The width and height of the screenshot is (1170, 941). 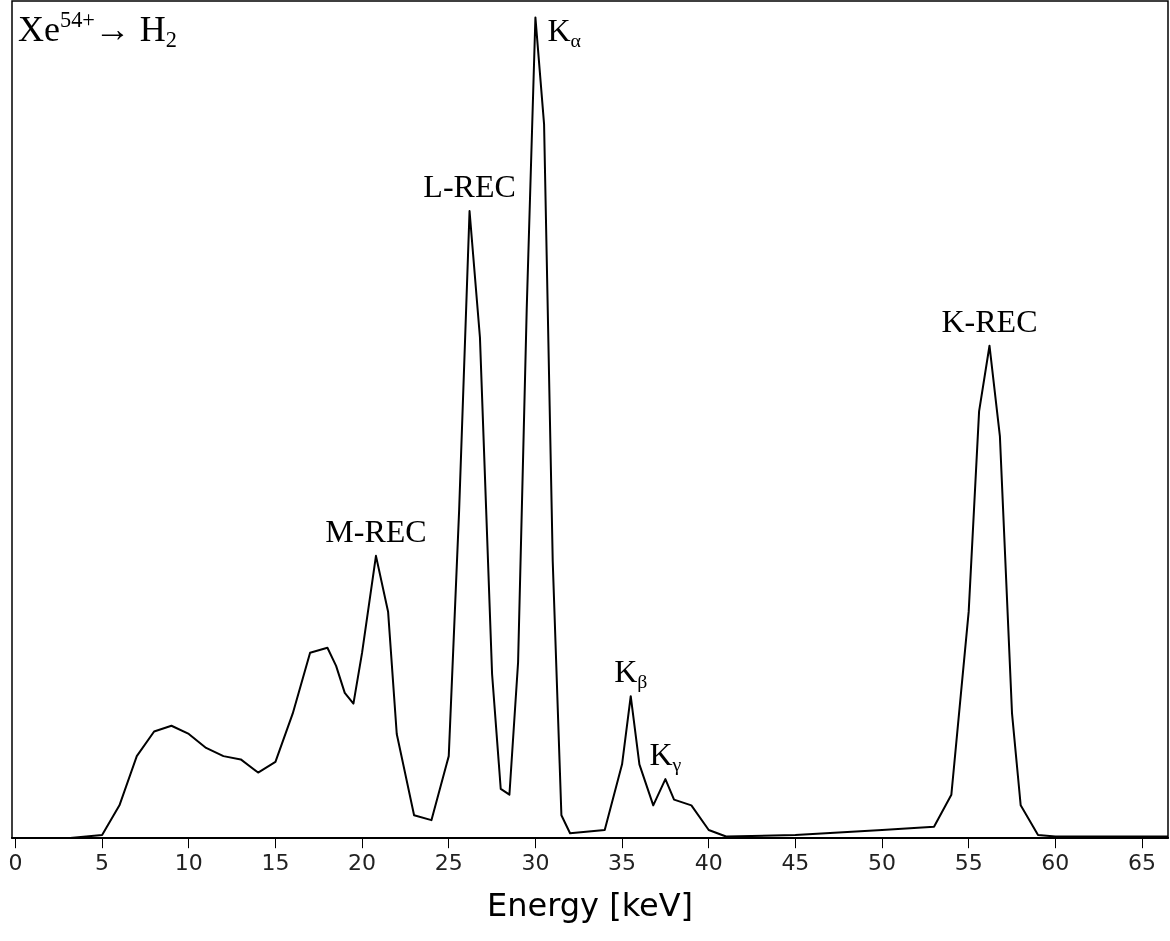 I want to click on x-tick-label: 40, so click(x=708, y=863).